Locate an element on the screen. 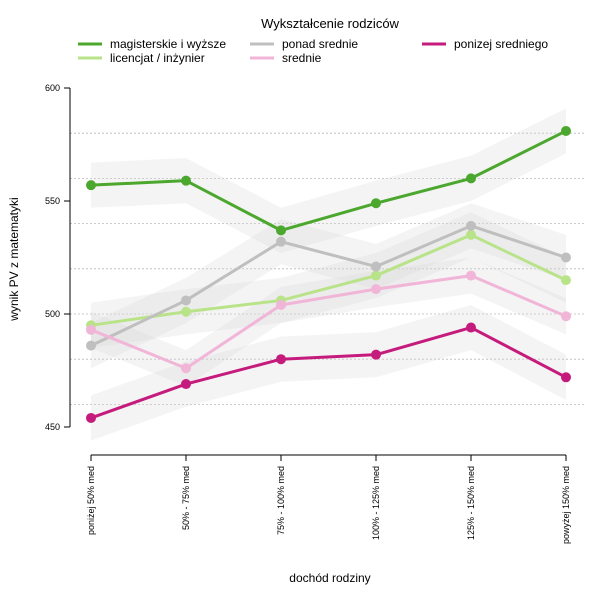 The height and width of the screenshot is (600, 600). legend-label: srednie is located at coordinates (302, 58).